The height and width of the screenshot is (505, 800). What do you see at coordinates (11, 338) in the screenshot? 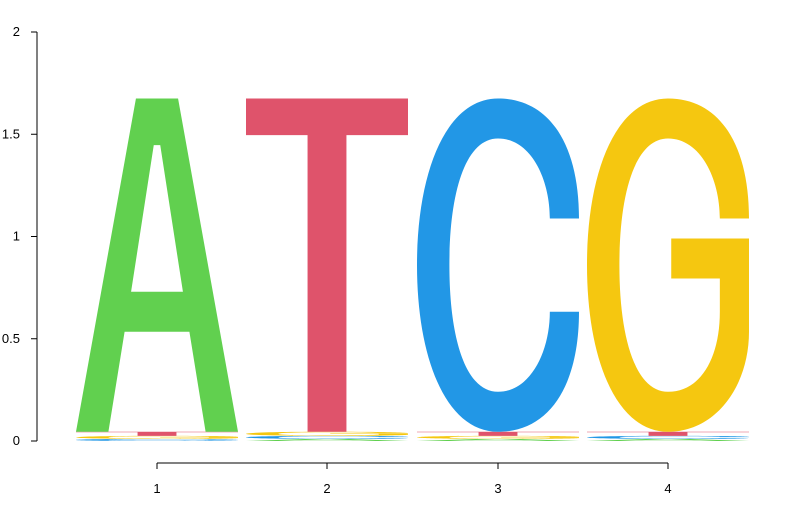
I see `y-tick-label: 0.5` at bounding box center [11, 338].